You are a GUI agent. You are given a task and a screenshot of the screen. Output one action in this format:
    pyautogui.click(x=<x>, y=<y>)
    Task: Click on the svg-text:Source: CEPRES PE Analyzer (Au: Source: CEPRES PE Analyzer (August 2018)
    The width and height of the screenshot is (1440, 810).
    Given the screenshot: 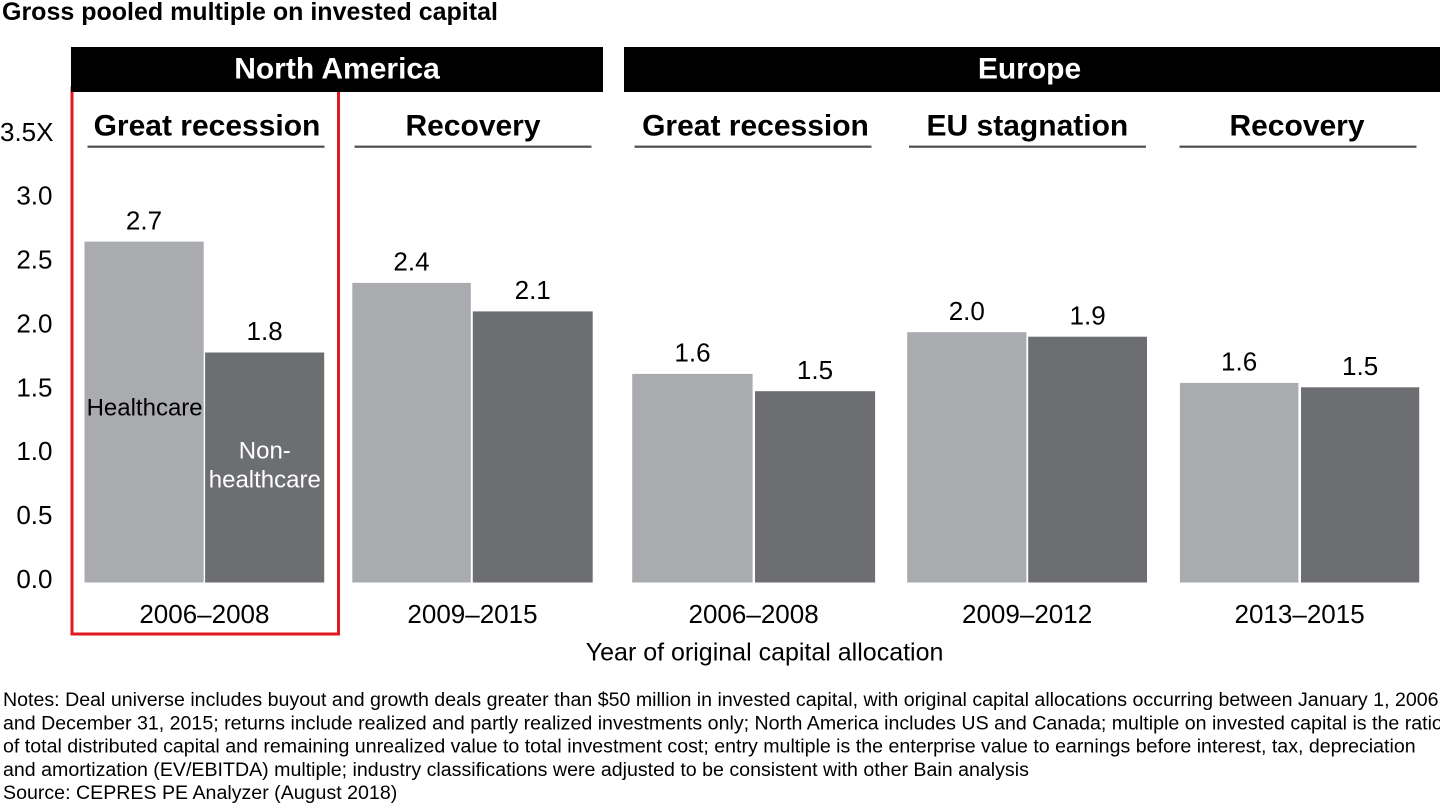 What is the action you would take?
    pyautogui.click(x=200, y=793)
    